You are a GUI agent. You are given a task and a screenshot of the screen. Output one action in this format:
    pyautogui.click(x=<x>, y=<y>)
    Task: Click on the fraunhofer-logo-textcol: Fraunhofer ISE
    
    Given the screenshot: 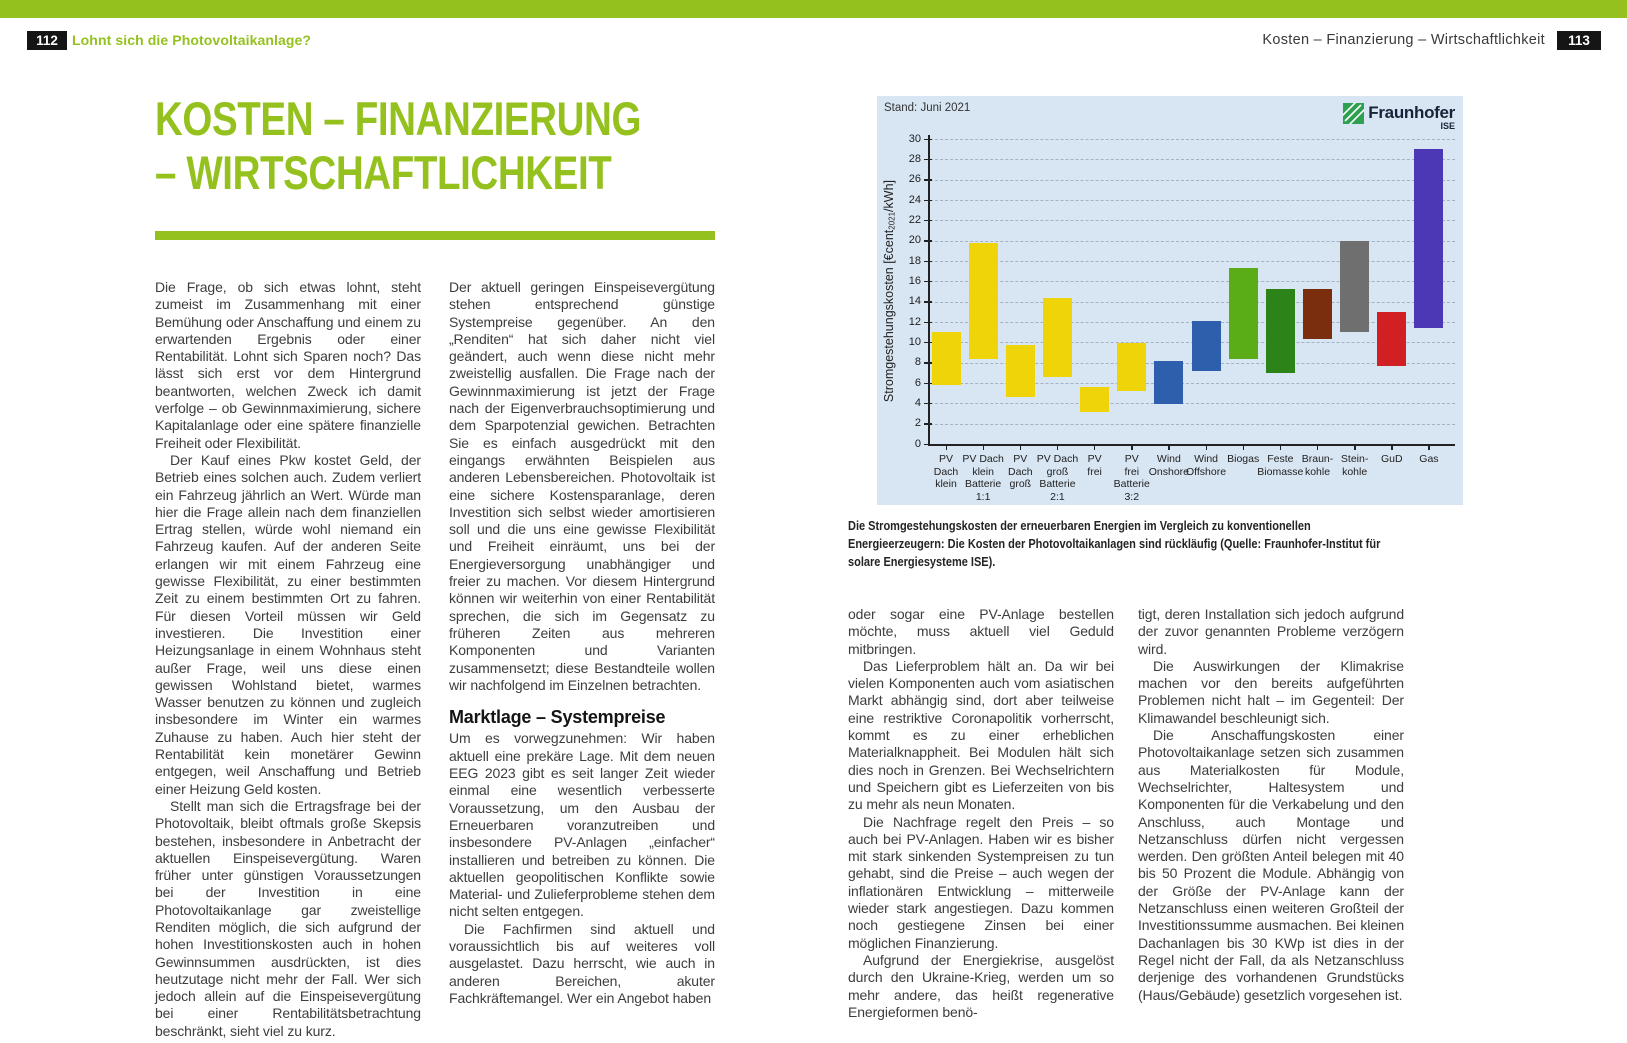 What is the action you would take?
    pyautogui.click(x=1411, y=117)
    